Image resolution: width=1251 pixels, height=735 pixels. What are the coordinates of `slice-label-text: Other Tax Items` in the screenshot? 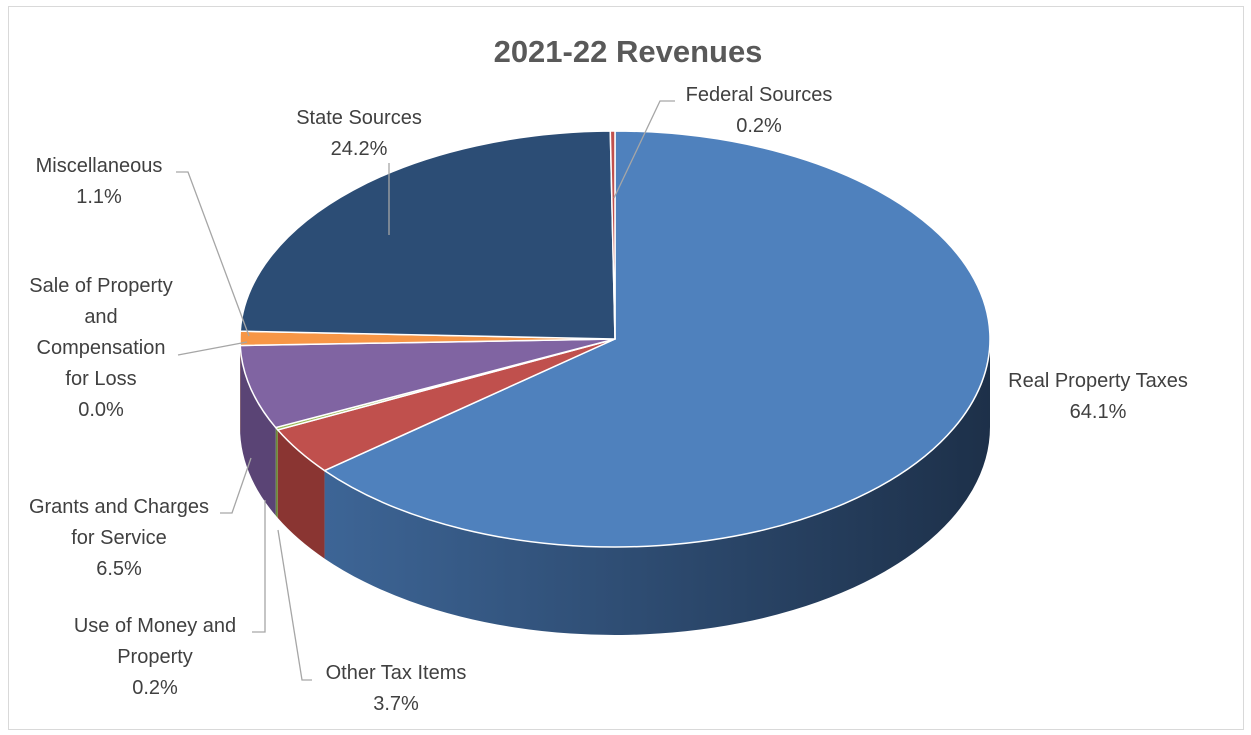 It's located at (396, 673).